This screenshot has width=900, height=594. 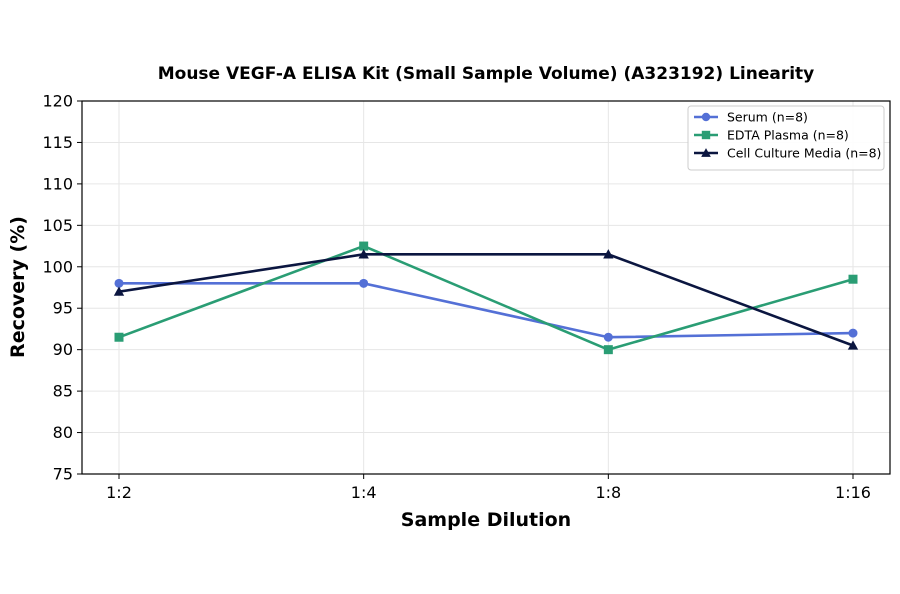 What do you see at coordinates (57, 183) in the screenshot?
I see `y-tick-label: 110` at bounding box center [57, 183].